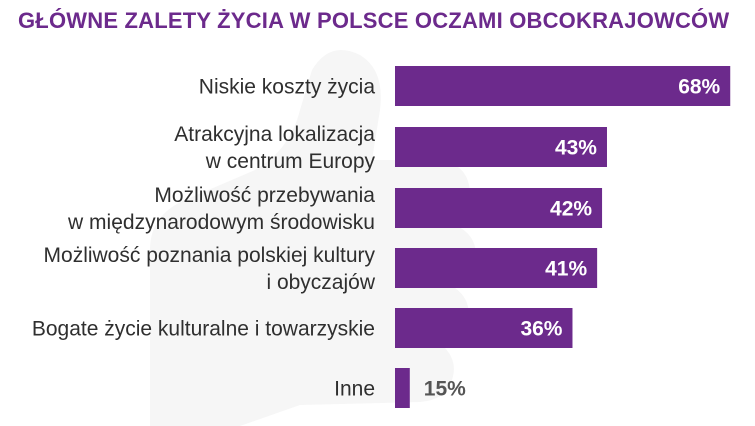  What do you see at coordinates (354, 388) in the screenshot?
I see `category-label-6: Inne` at bounding box center [354, 388].